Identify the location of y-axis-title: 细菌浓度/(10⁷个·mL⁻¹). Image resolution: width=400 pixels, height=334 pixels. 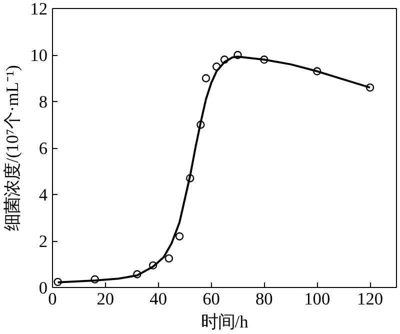
(12, 147).